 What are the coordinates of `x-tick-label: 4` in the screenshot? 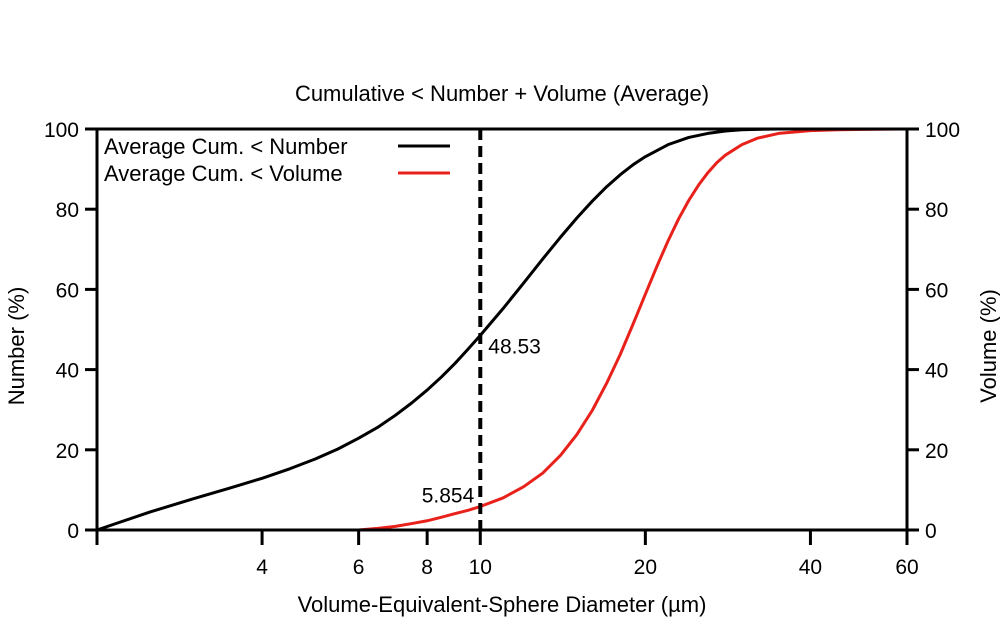 It's located at (262, 567).